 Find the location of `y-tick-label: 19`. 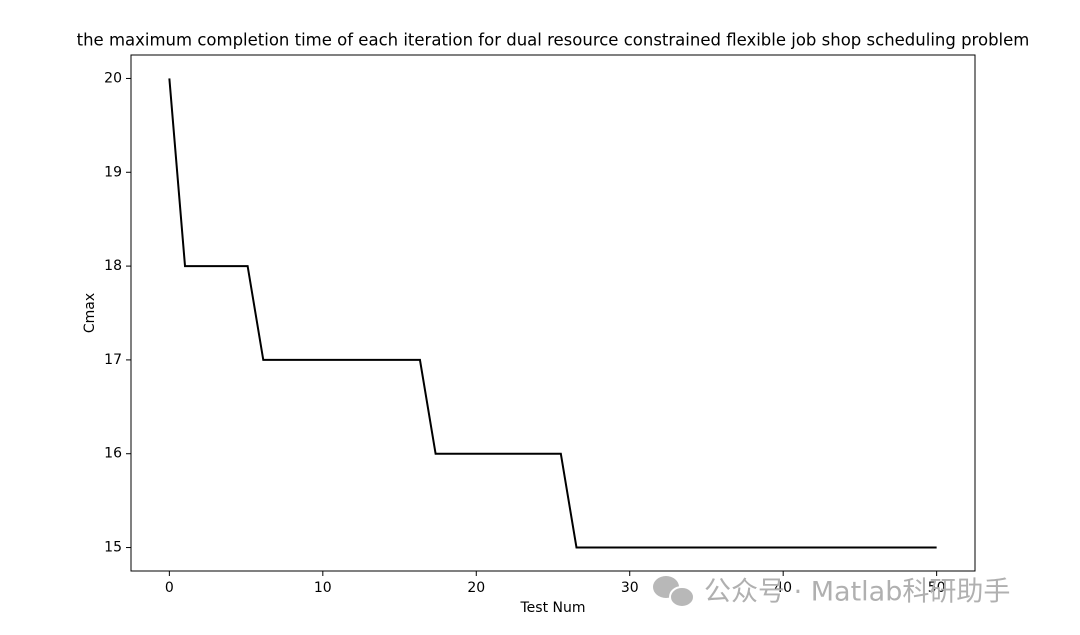

y-tick-label: 19 is located at coordinates (113, 172).